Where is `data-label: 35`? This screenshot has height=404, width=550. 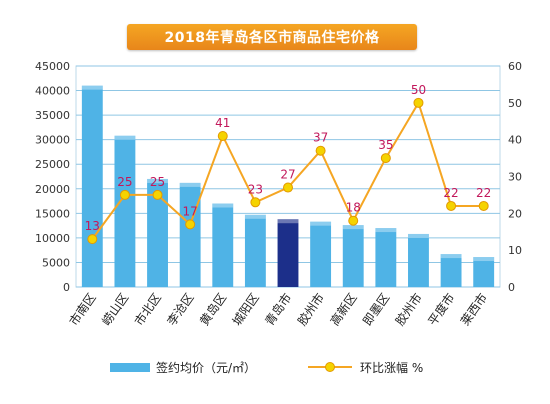
data-label: 35 is located at coordinates (385, 145).